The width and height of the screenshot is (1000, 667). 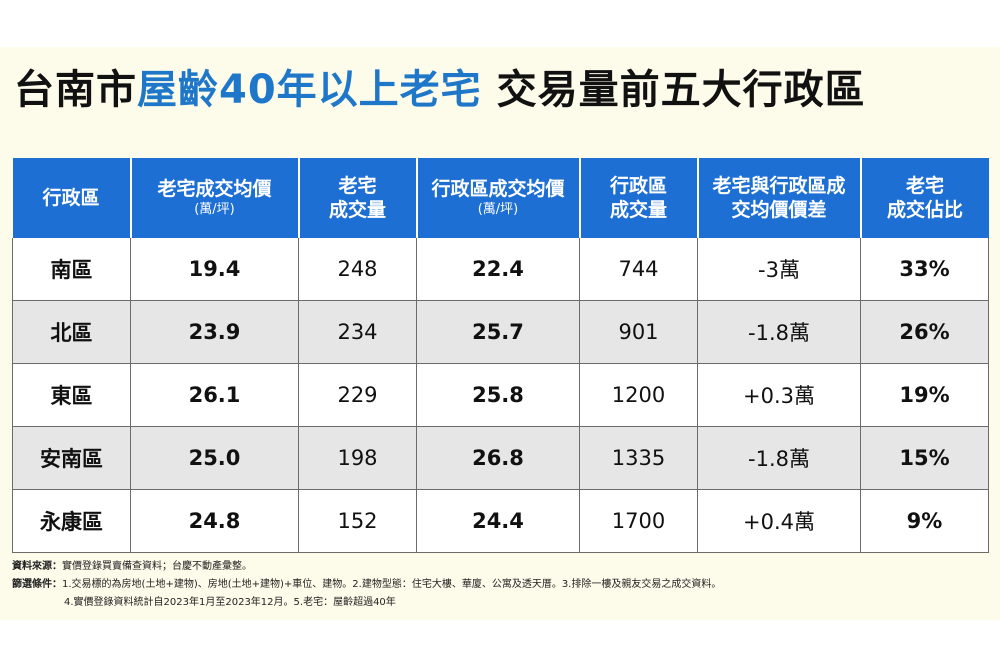 I want to click on cell-district-price: 24.4, so click(x=498, y=521).